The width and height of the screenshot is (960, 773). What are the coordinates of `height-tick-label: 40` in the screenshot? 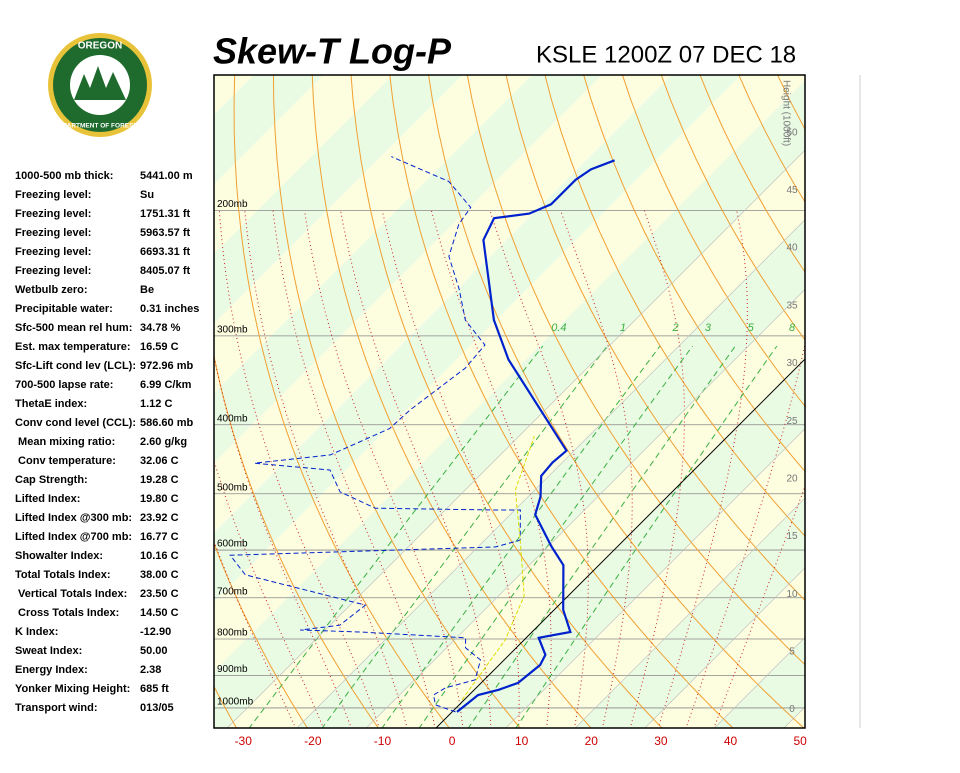 It's located at (792, 248).